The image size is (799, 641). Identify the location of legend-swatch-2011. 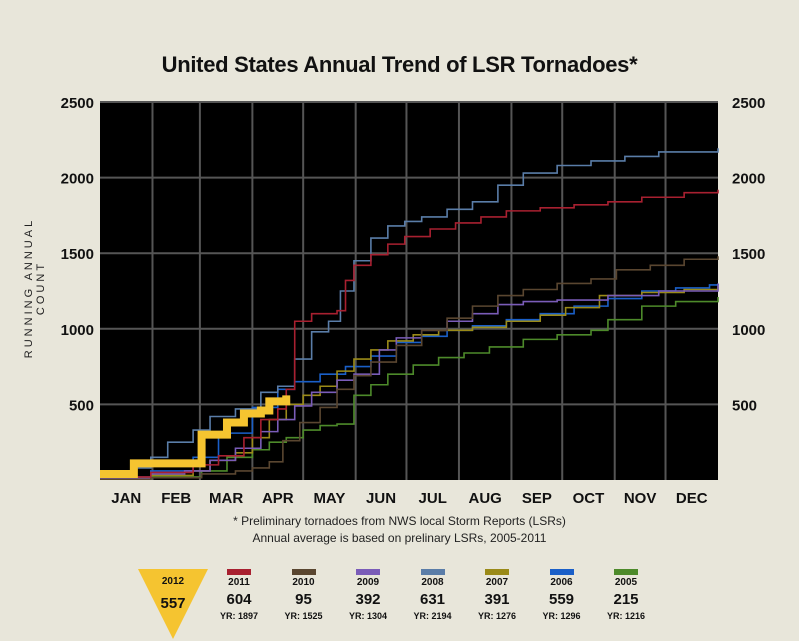
(239, 572).